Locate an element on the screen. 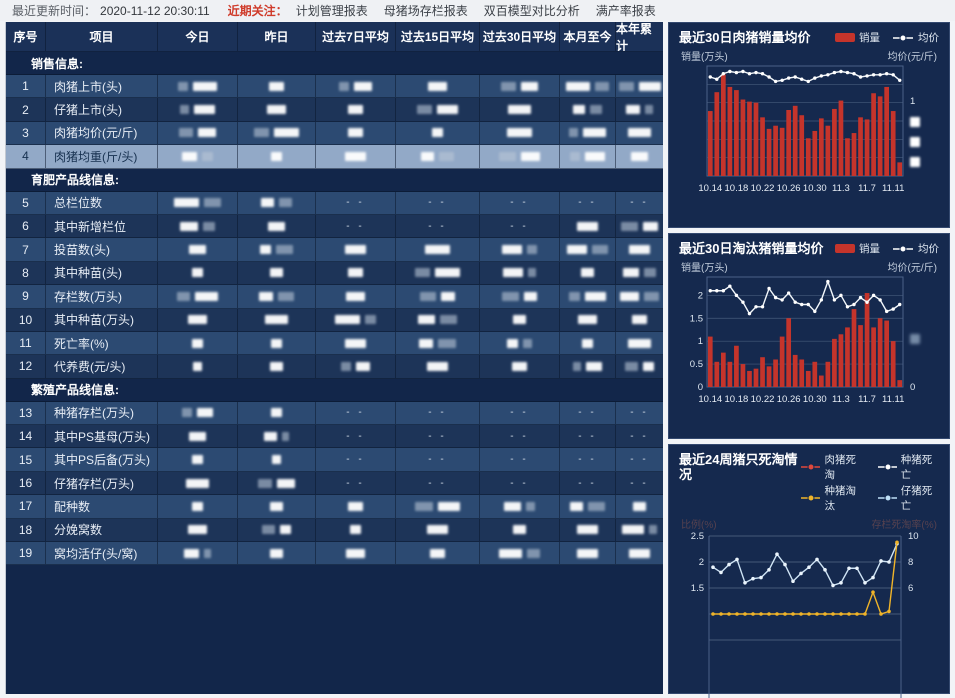 The width and height of the screenshot is (955, 698). update-time-label: 最近更新时间： is located at coordinates (54, 11).